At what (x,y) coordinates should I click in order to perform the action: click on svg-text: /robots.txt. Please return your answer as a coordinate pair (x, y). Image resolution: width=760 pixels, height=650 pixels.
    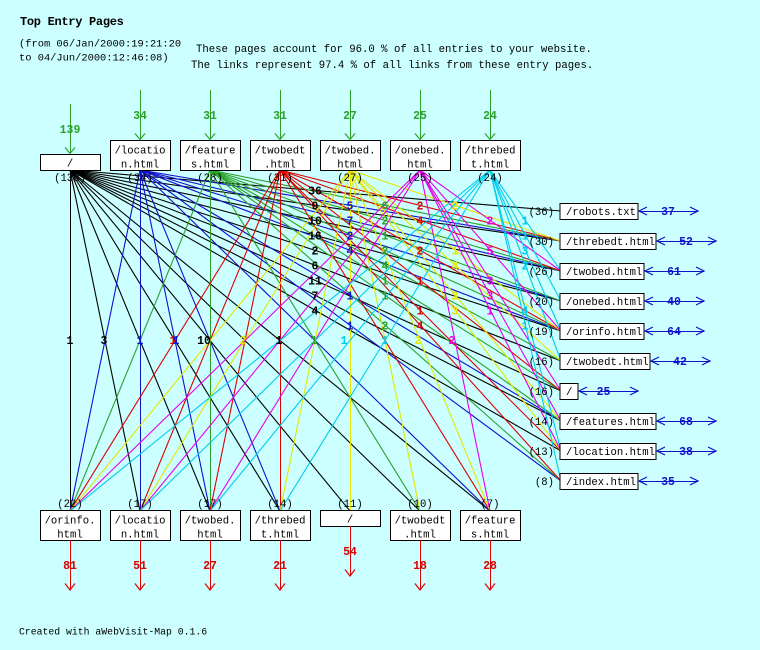
    Looking at the image, I should click on (601, 213).